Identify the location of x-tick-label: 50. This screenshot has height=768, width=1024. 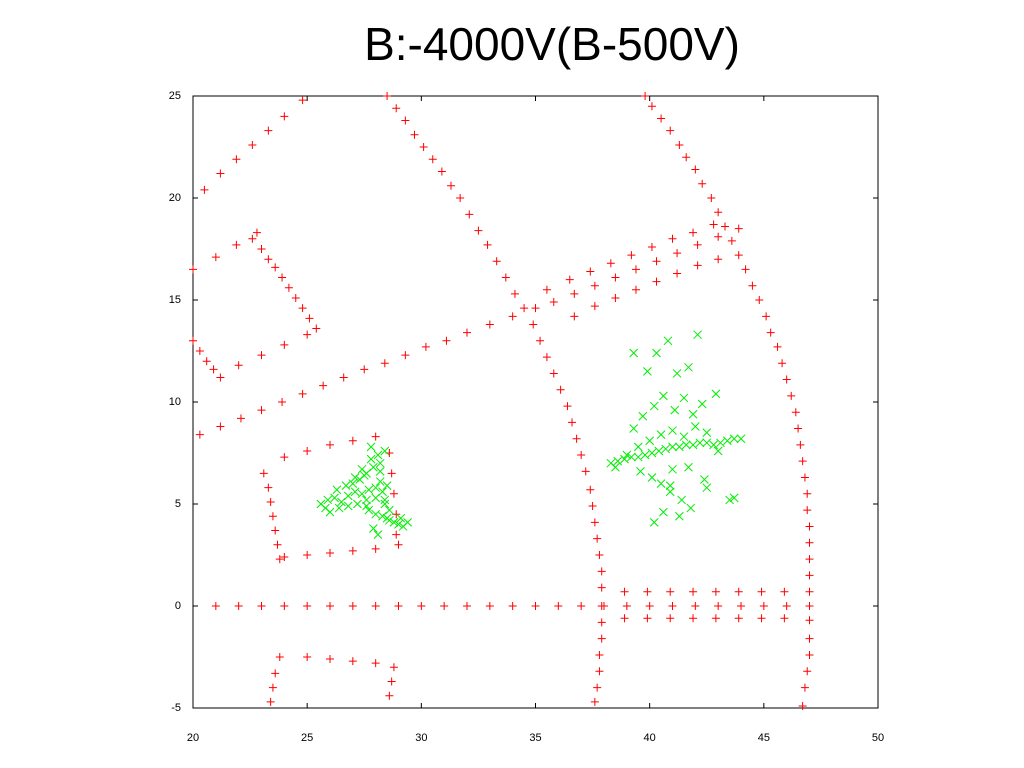
(878, 738).